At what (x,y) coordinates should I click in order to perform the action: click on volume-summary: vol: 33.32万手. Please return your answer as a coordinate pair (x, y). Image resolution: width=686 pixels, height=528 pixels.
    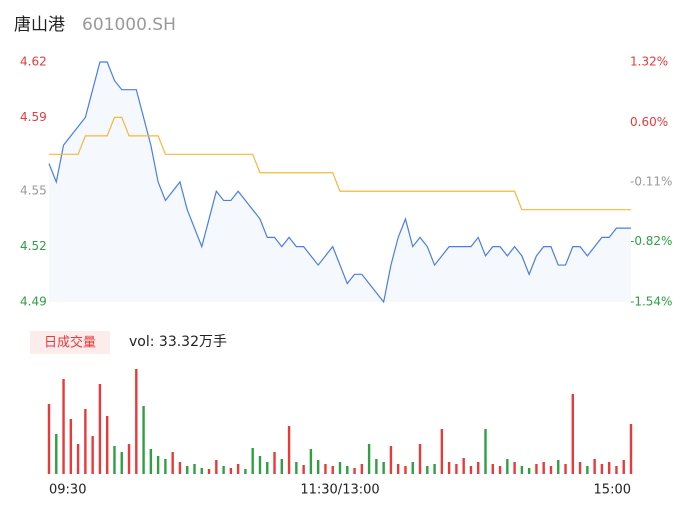
    Looking at the image, I should click on (178, 342).